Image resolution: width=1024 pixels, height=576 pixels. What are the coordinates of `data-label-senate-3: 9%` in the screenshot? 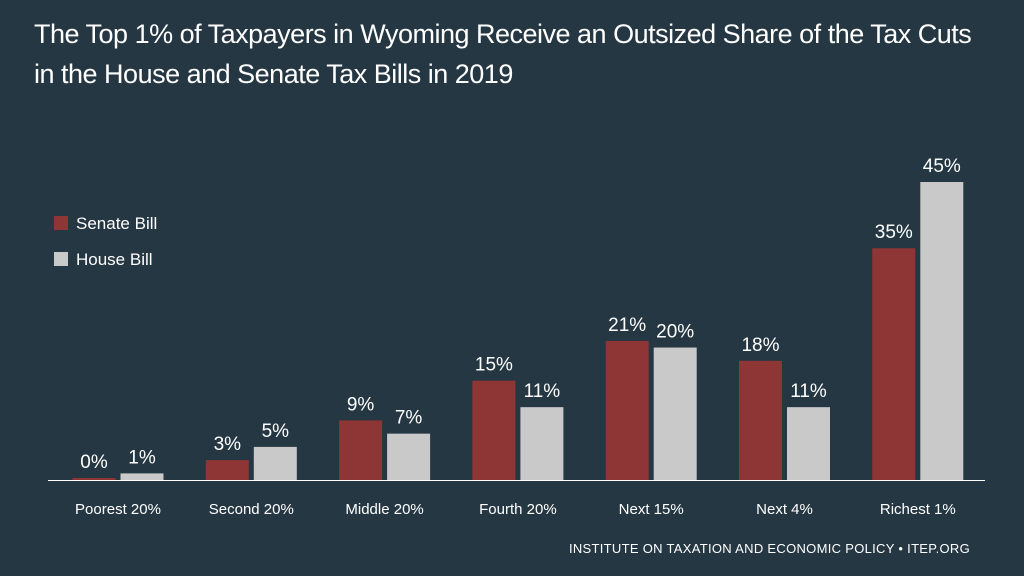 It's located at (361, 404).